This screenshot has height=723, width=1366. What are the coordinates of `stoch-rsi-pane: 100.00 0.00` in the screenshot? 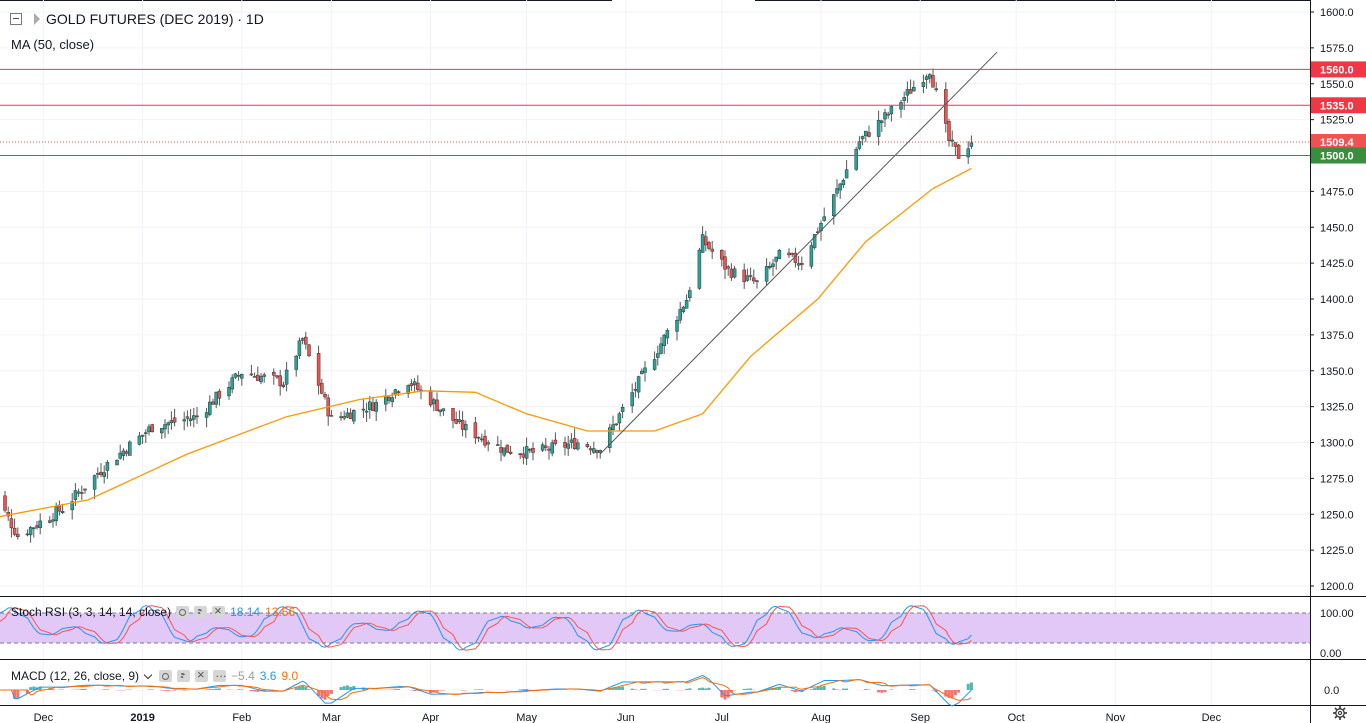 It's located at (677, 632).